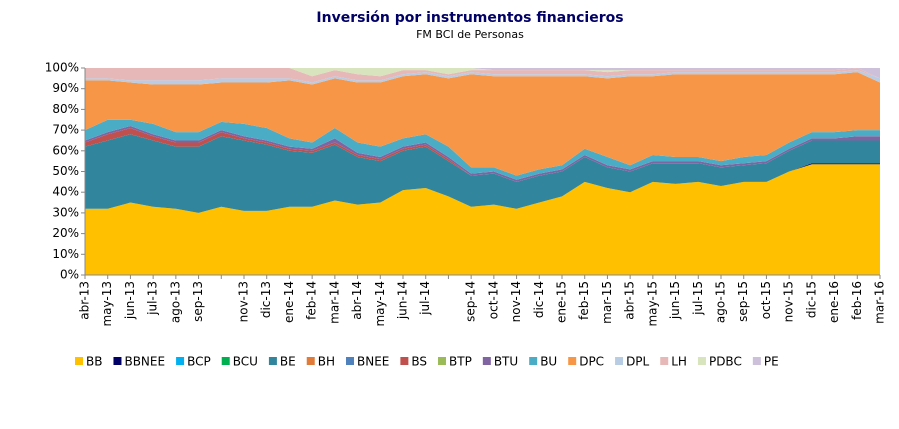 The width and height of the screenshot is (899, 429). I want to click on x-tick-label: mar-14, so click(334, 302).